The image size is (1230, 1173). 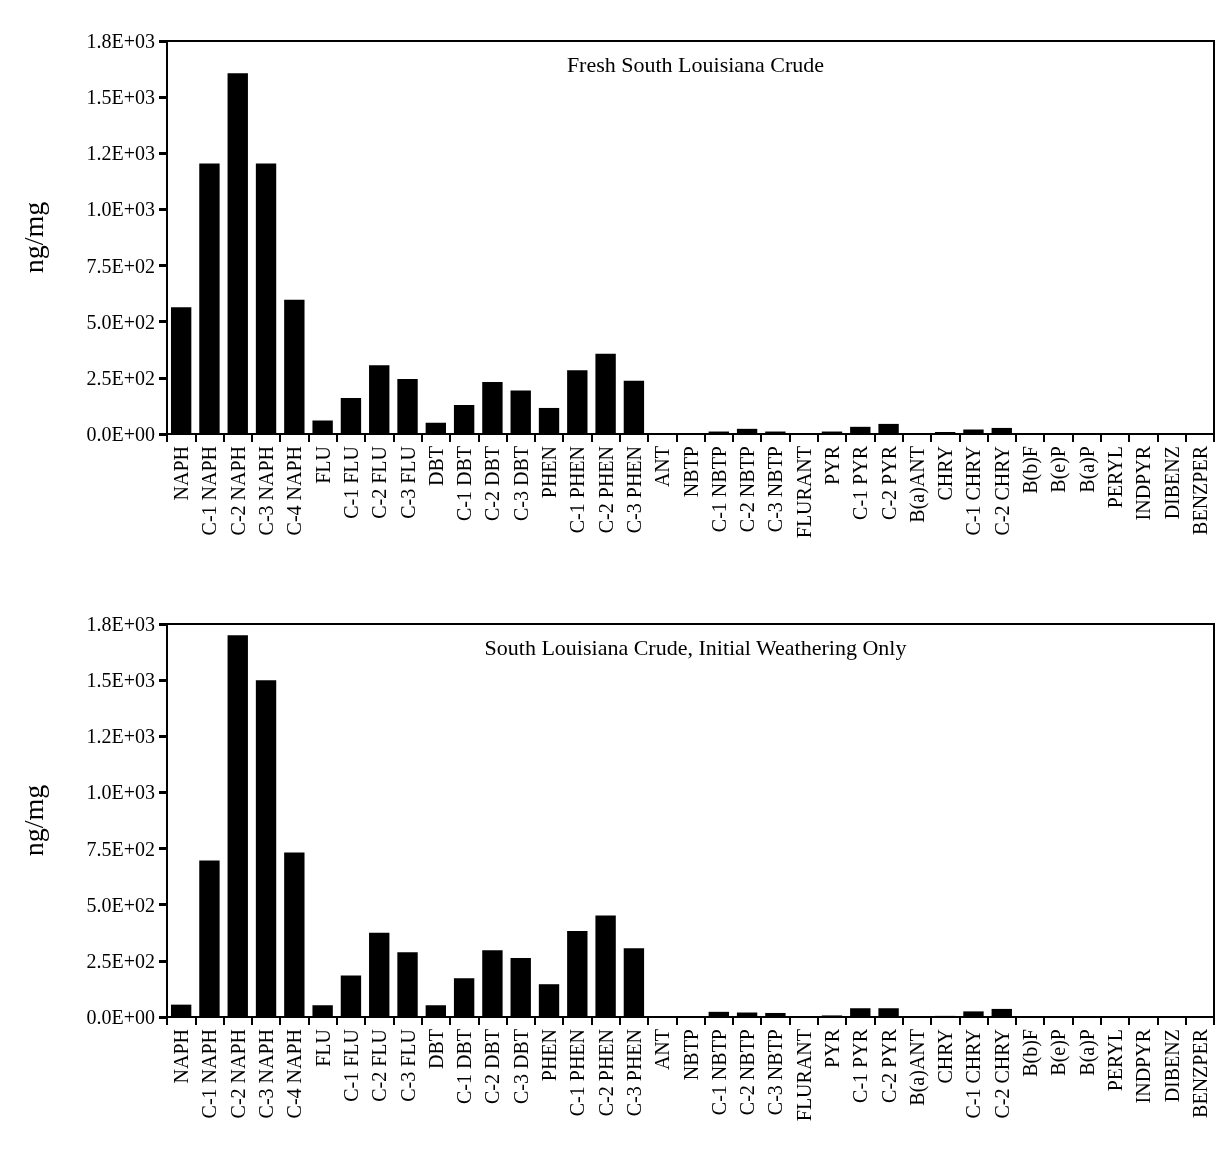 What do you see at coordinates (33, 820) in the screenshot?
I see `y-axis-title: ng/mg` at bounding box center [33, 820].